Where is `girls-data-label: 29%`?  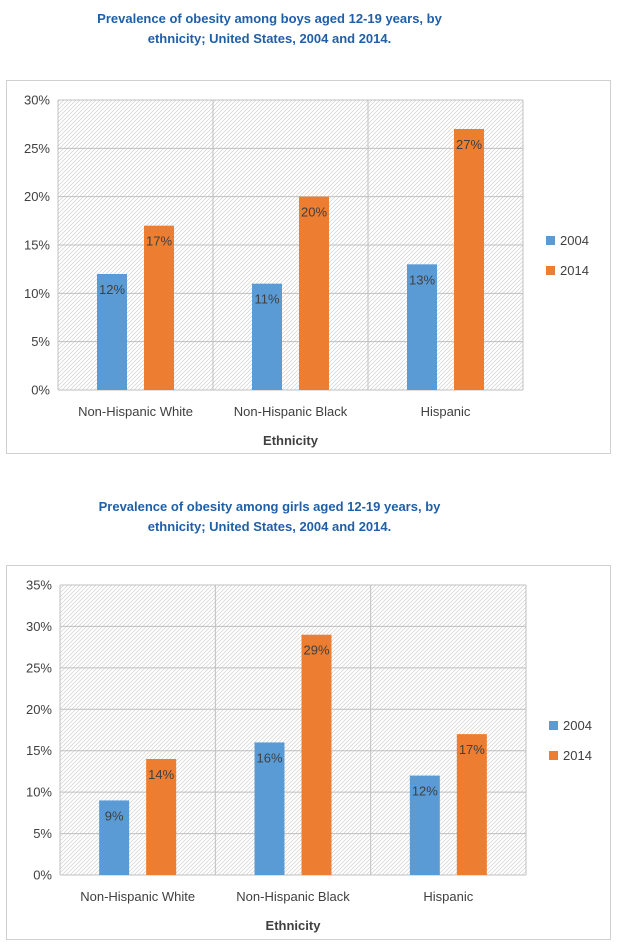
girls-data-label: 29% is located at coordinates (316, 650).